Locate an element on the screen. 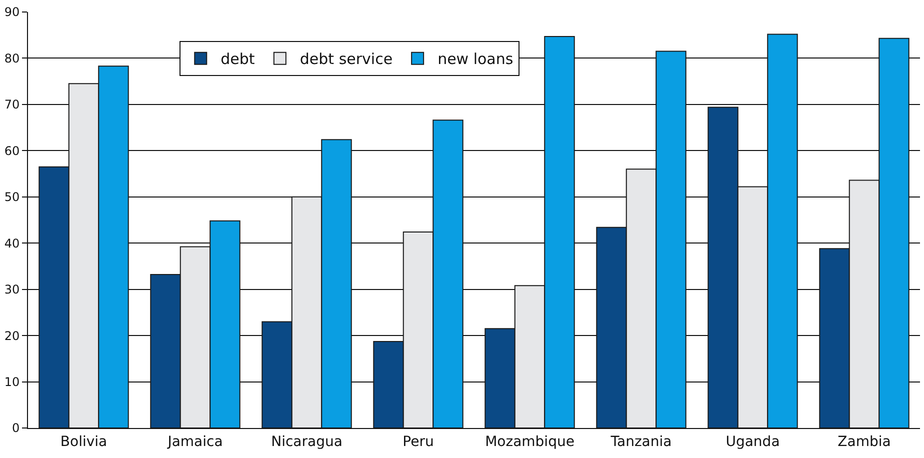 The width and height of the screenshot is (924, 458). y-tick-label: 60 is located at coordinates (12, 151).